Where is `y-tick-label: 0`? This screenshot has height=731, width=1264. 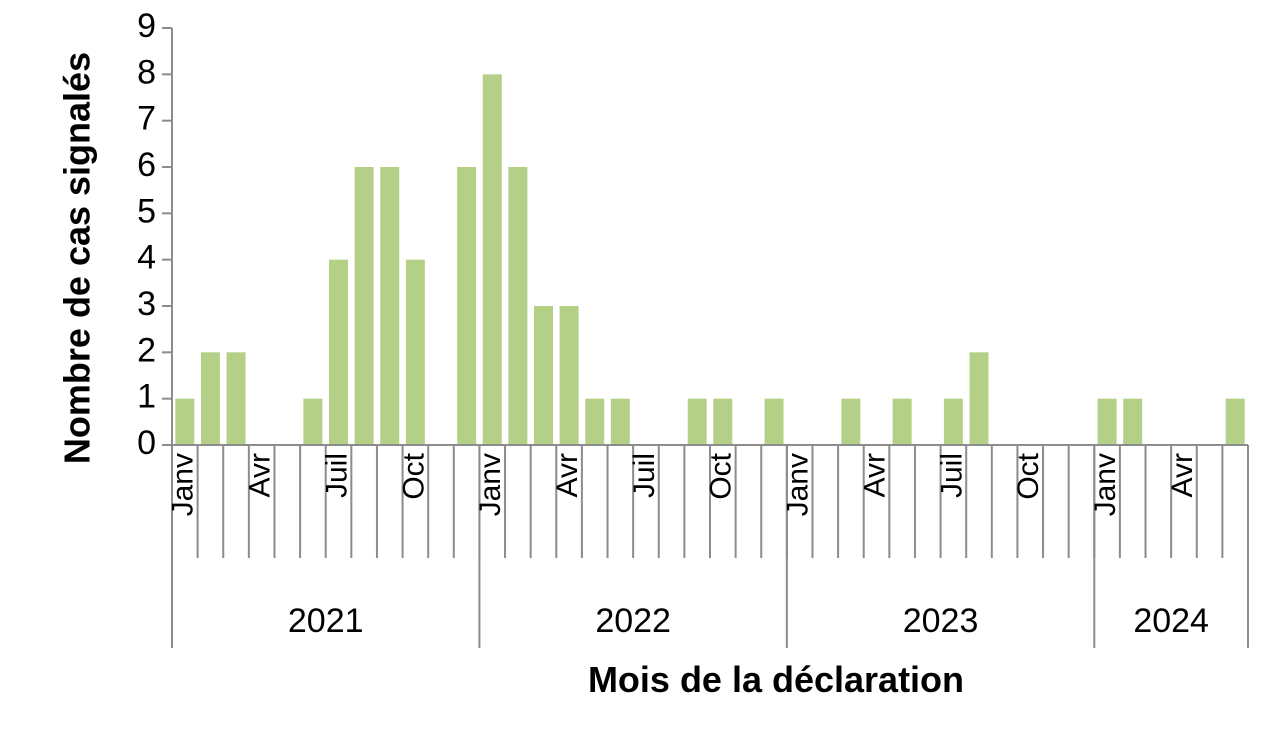 y-tick-label: 0 is located at coordinates (146, 443).